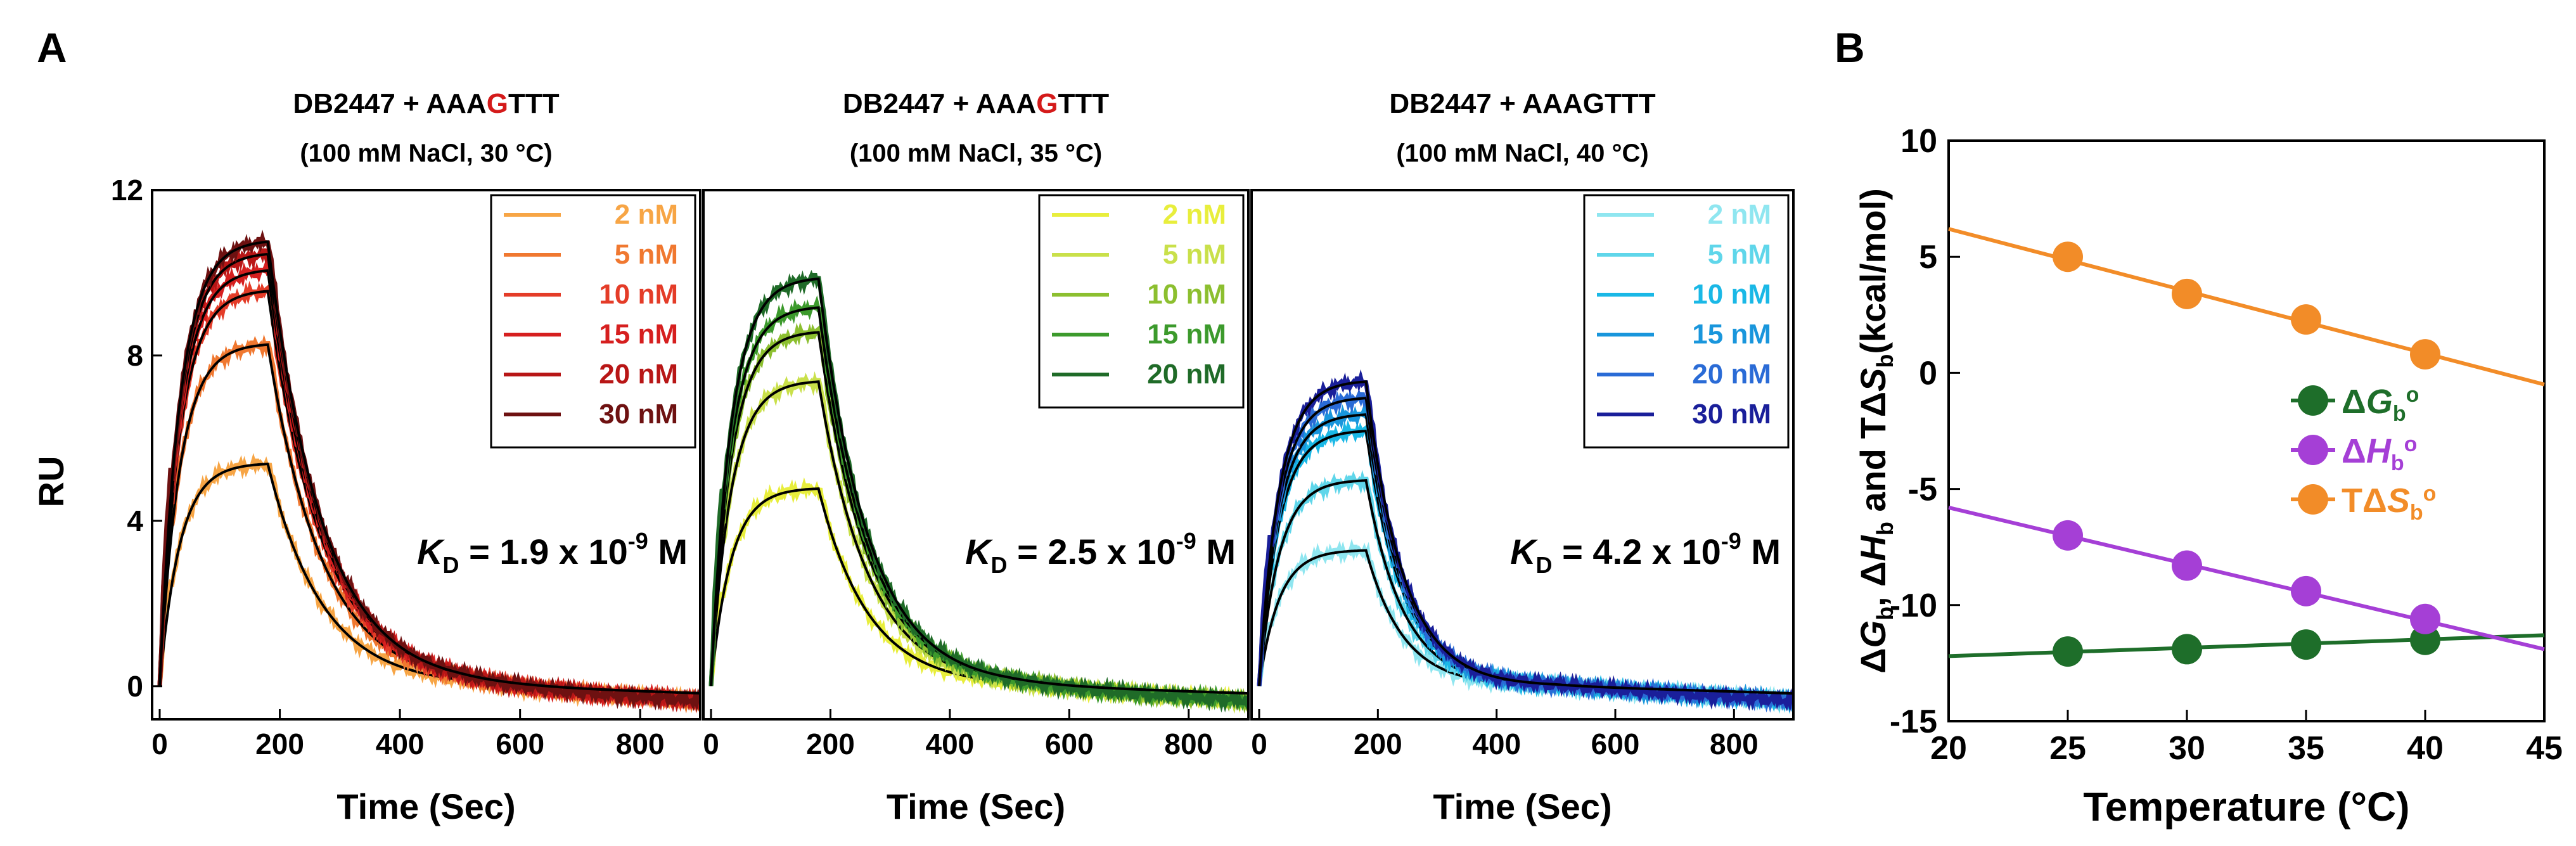  What do you see at coordinates (552, 553) in the screenshot?
I see `kd-annotation: KD = 1.9 x 10-9 M` at bounding box center [552, 553].